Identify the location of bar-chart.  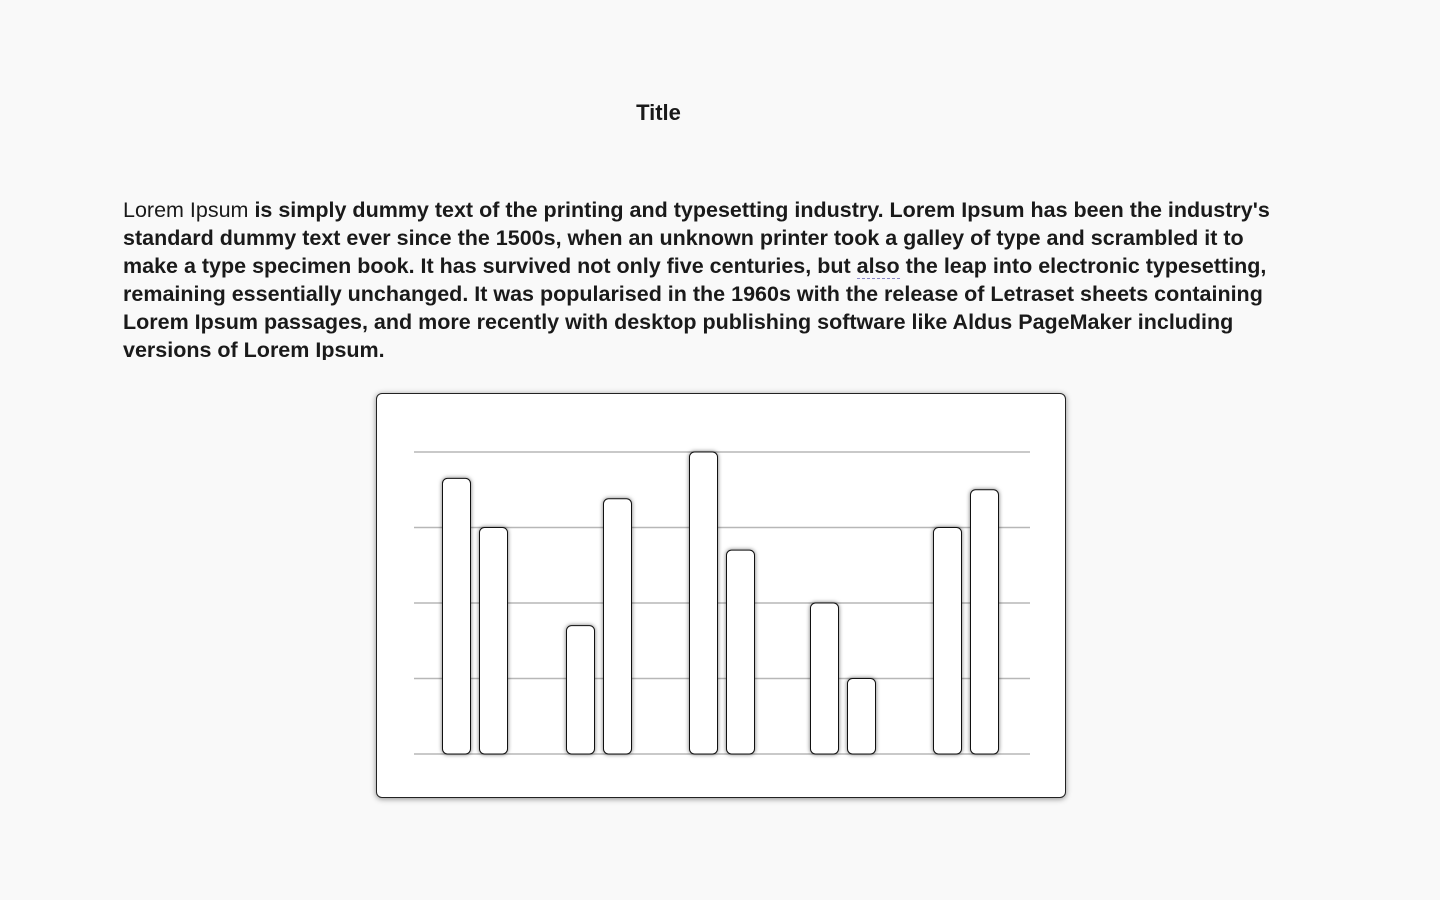
(722, 603).